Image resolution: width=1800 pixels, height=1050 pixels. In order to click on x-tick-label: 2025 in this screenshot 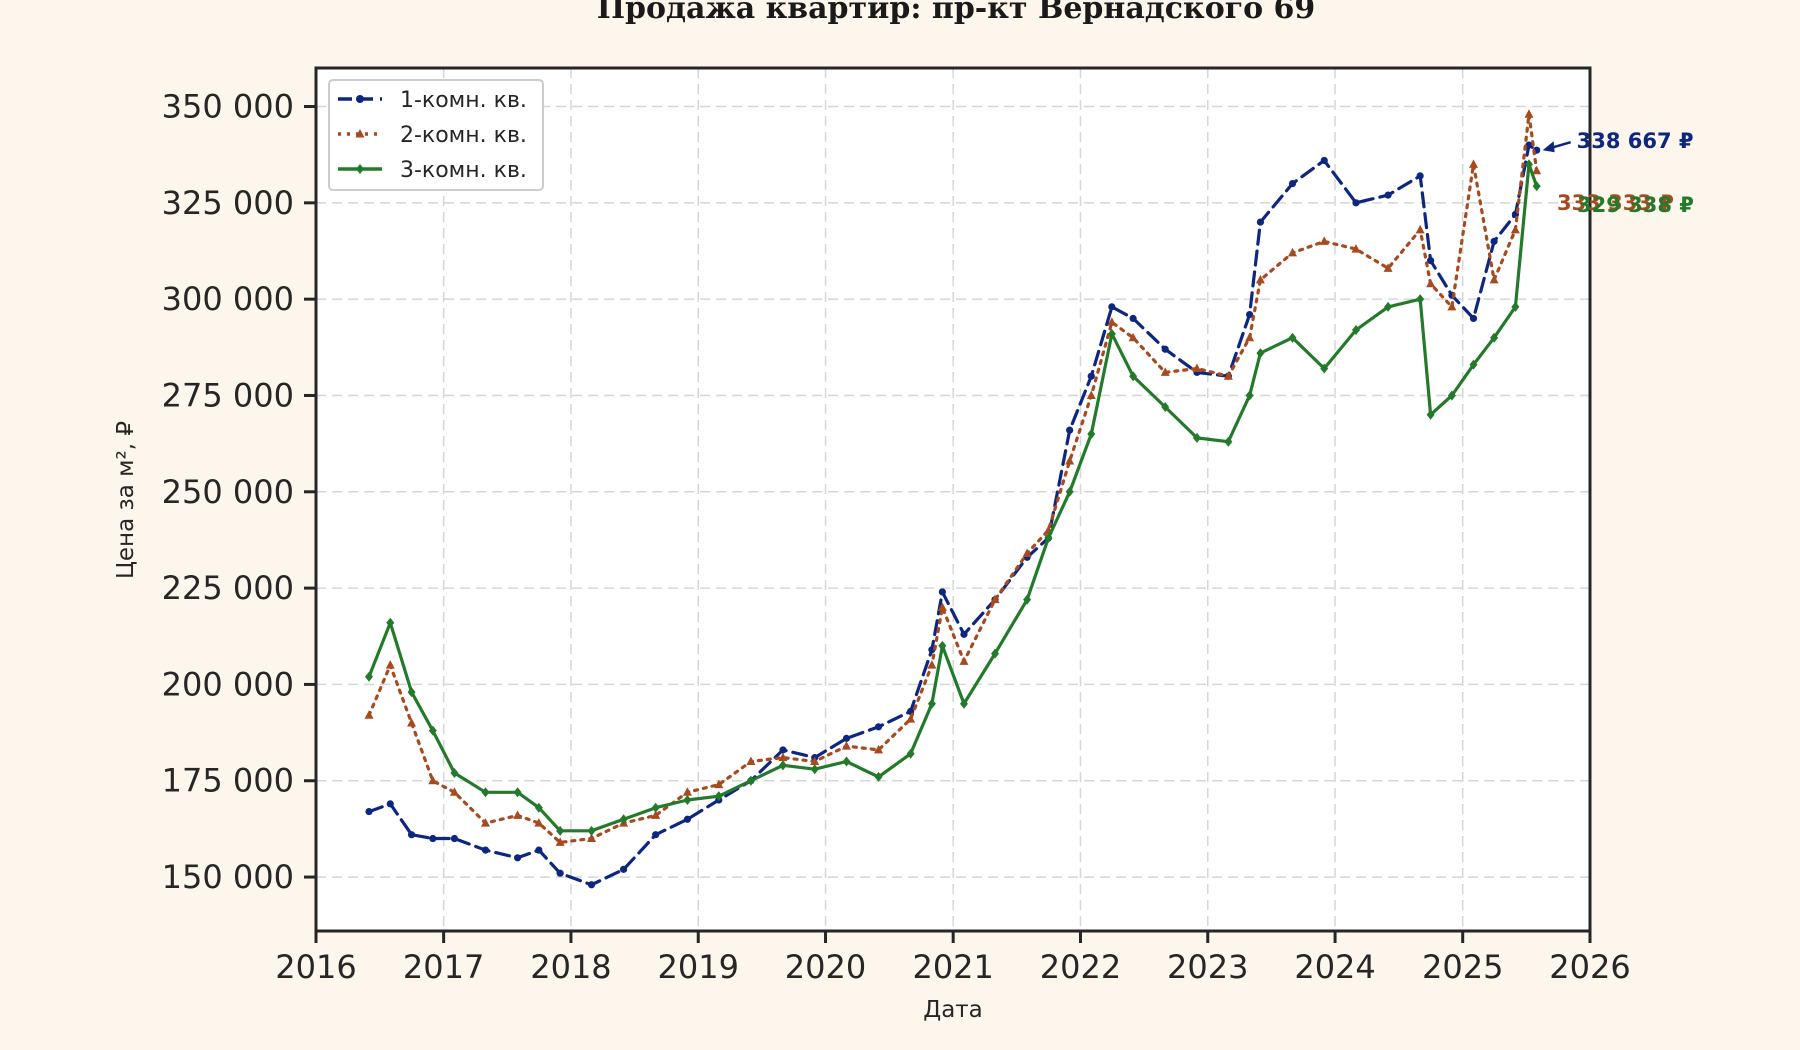, I will do `click(1462, 967)`.